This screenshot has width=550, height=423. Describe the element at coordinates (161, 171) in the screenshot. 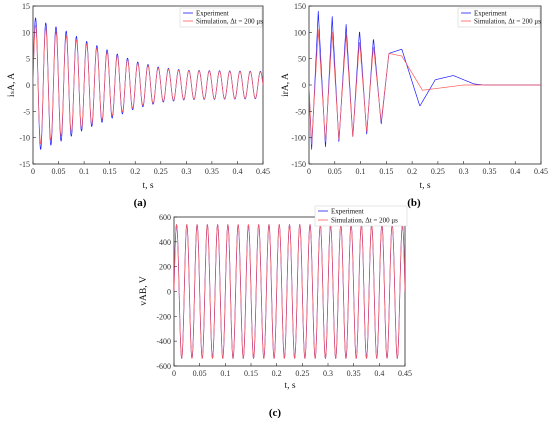

I see `chart-a-xtick-label: 0.25` at that location.